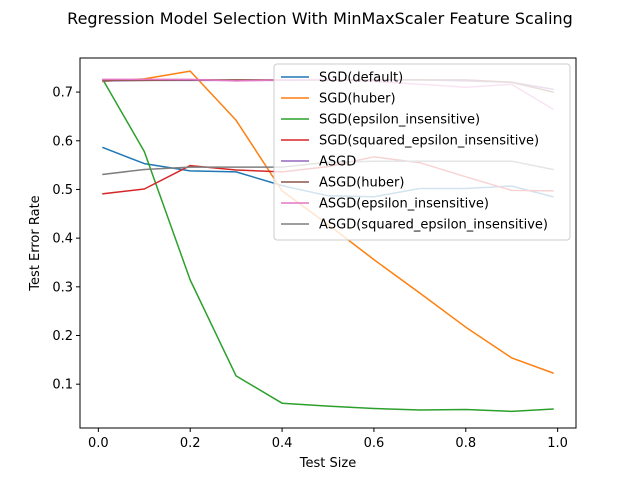 The image size is (640, 480). What do you see at coordinates (404, 204) in the screenshot?
I see `legend-label-6: ASGD(epsilon_insensitive)` at bounding box center [404, 204].